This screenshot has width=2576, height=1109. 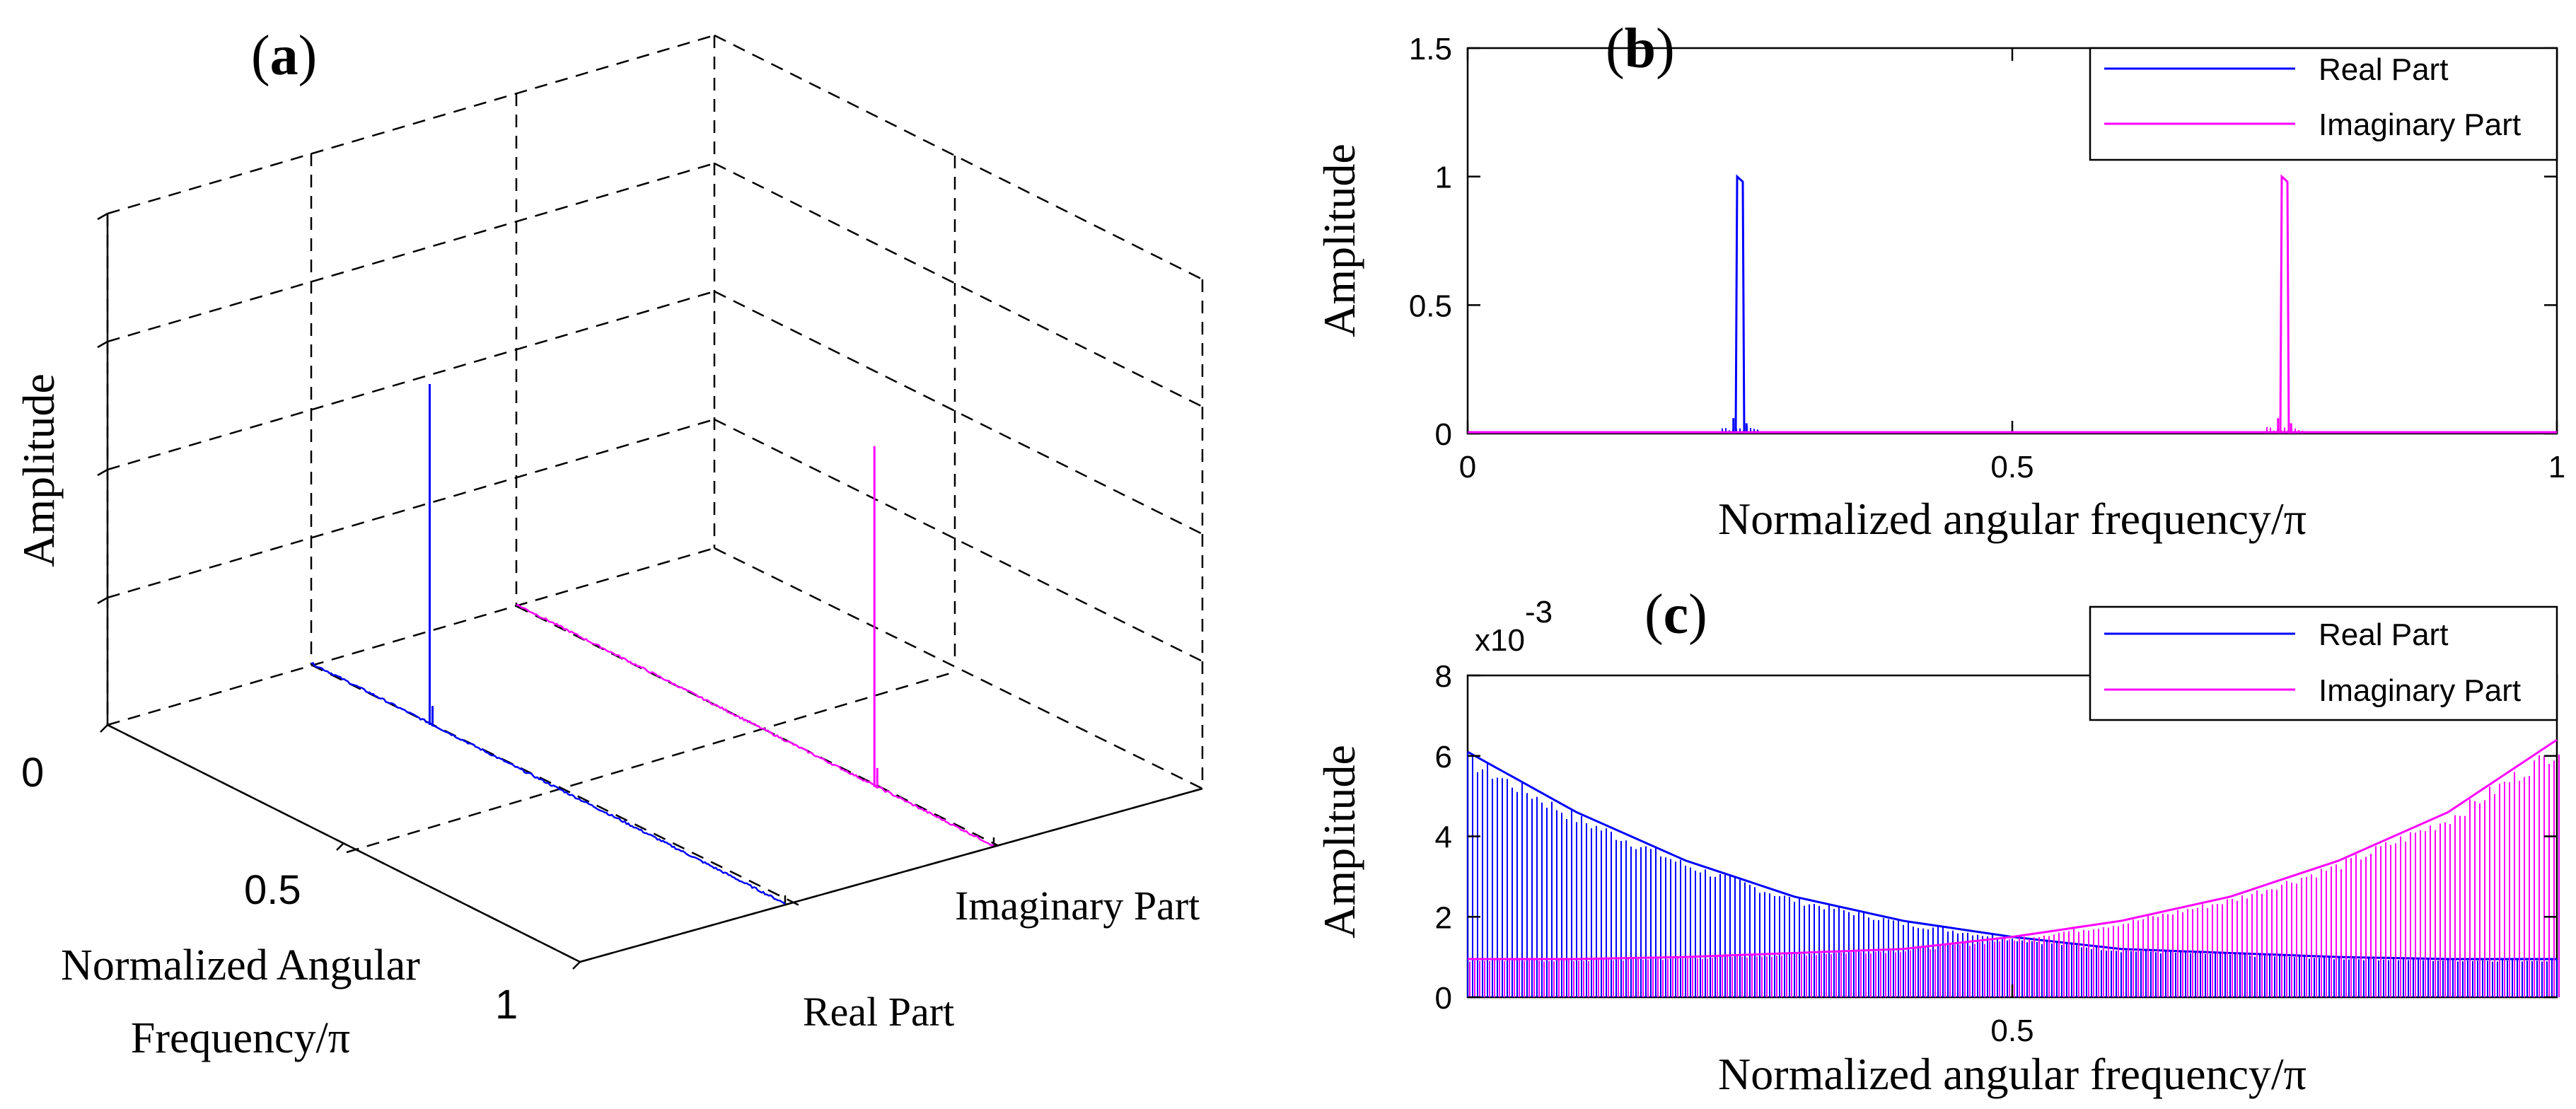 I want to click on panel-a-freq-tick-0: 0, so click(x=32, y=773).